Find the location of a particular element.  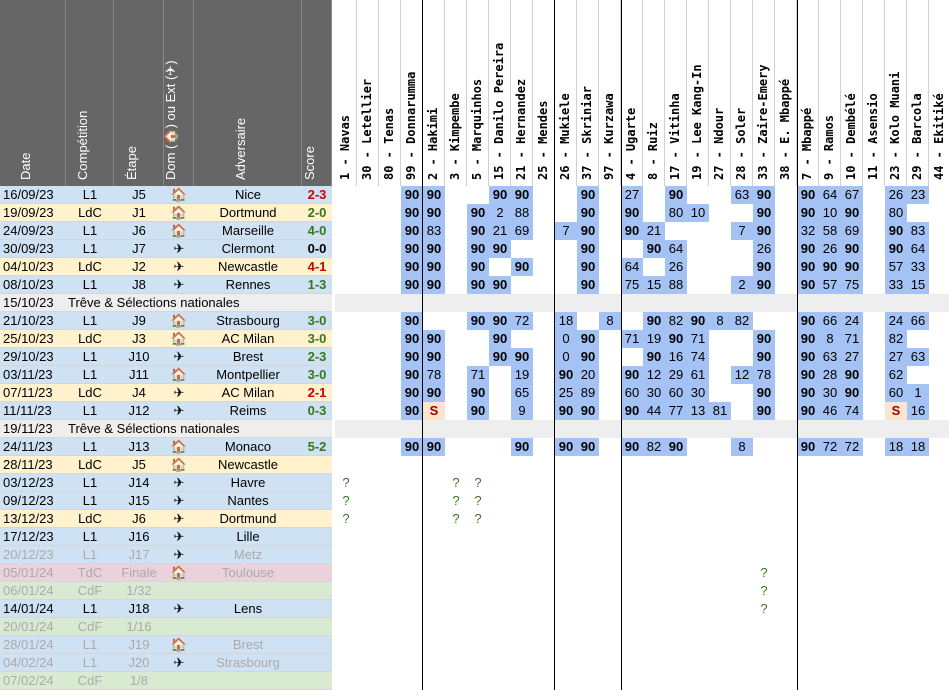

cell-adv: Brest is located at coordinates (248, 357).